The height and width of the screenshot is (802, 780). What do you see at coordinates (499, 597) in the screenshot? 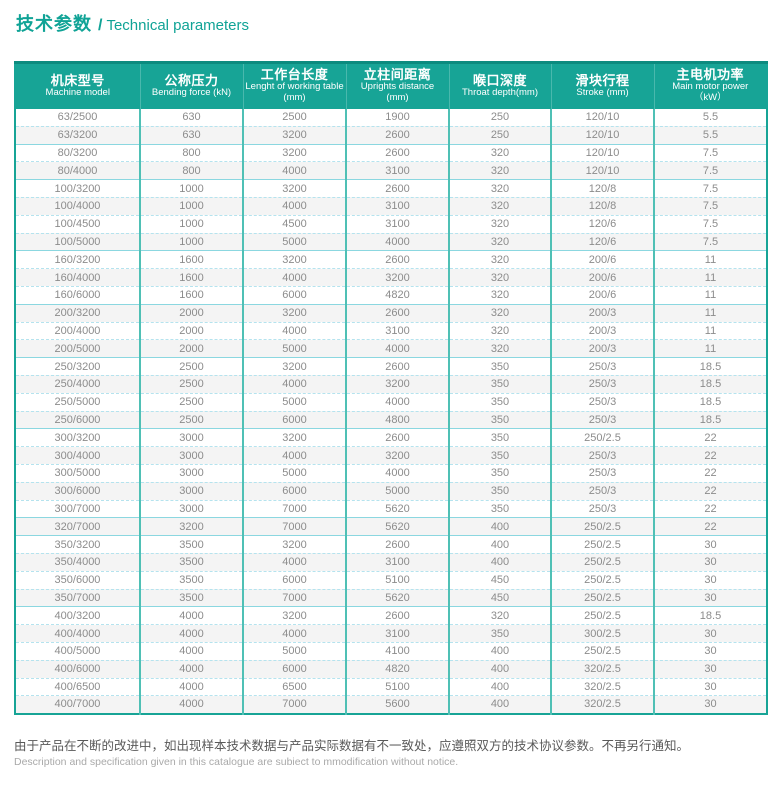
I see `table-cell: 450` at bounding box center [499, 597].